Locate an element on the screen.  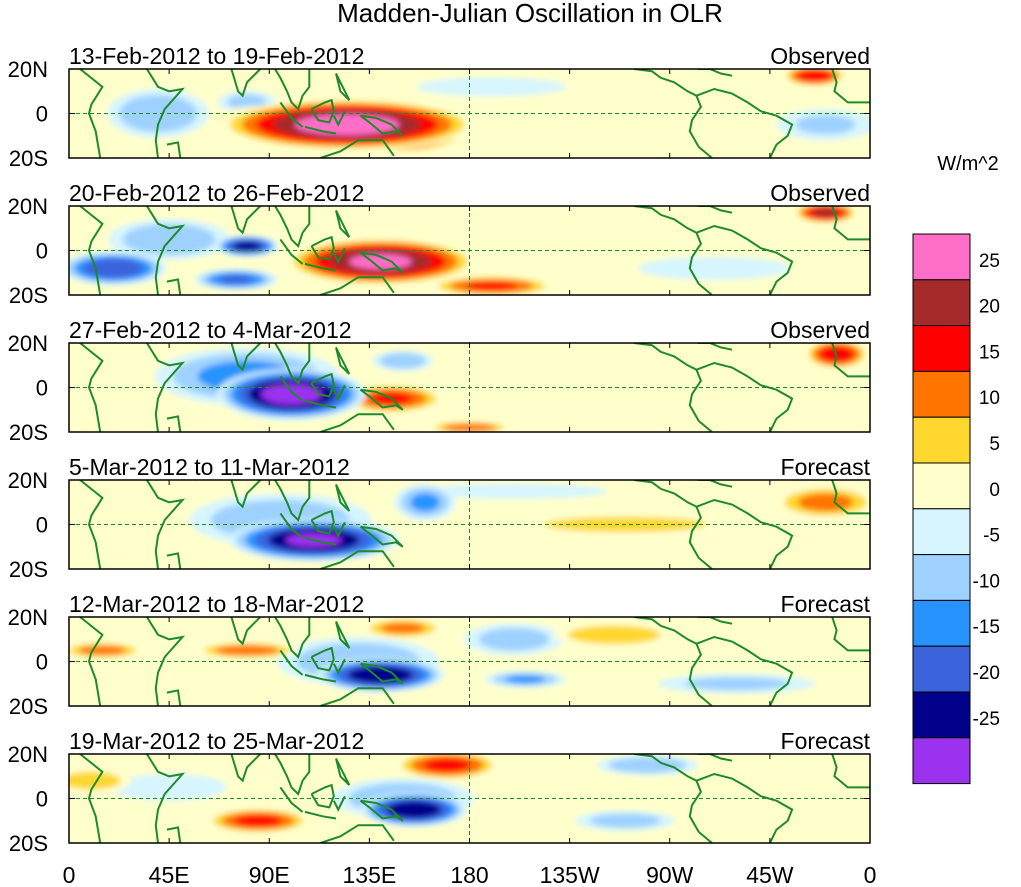
x-axis: 0 45E 90E 135E 180 135W 90W 45W 0 is located at coordinates (470, 874).